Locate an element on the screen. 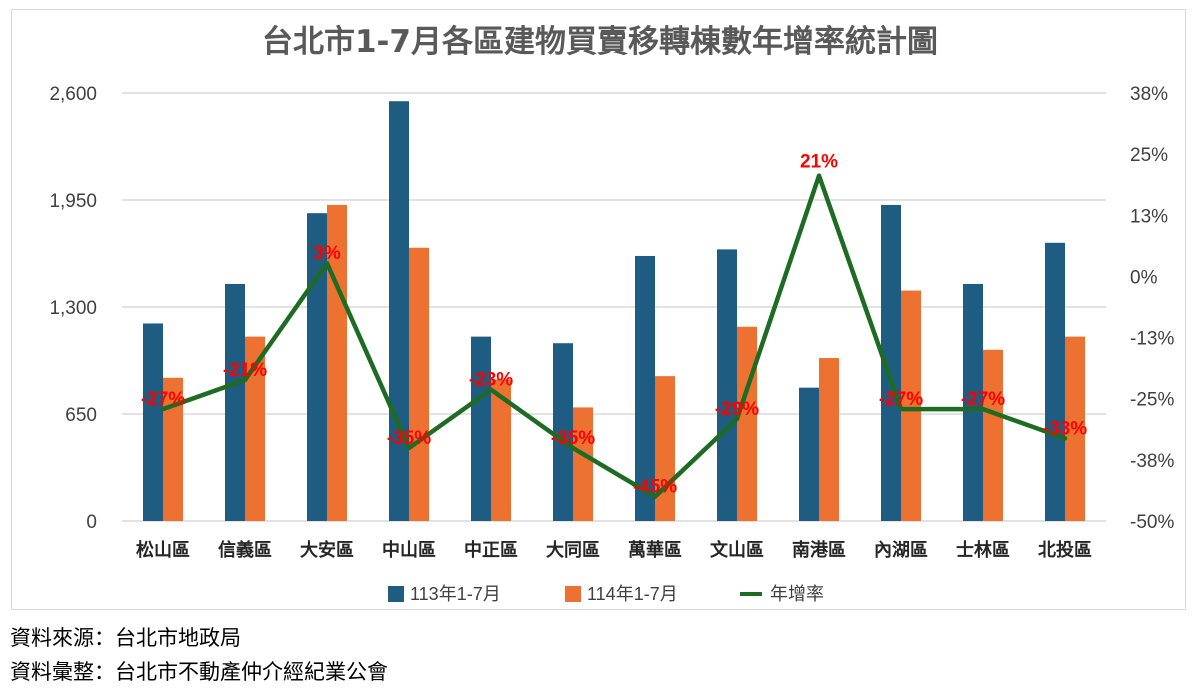 The width and height of the screenshot is (1200, 694). category-label: 士林區 is located at coordinates (983, 550).